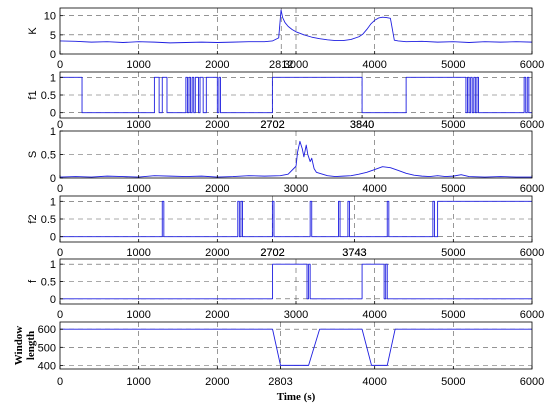  I want to click on x-tick-label: 3840, so click(362, 125).